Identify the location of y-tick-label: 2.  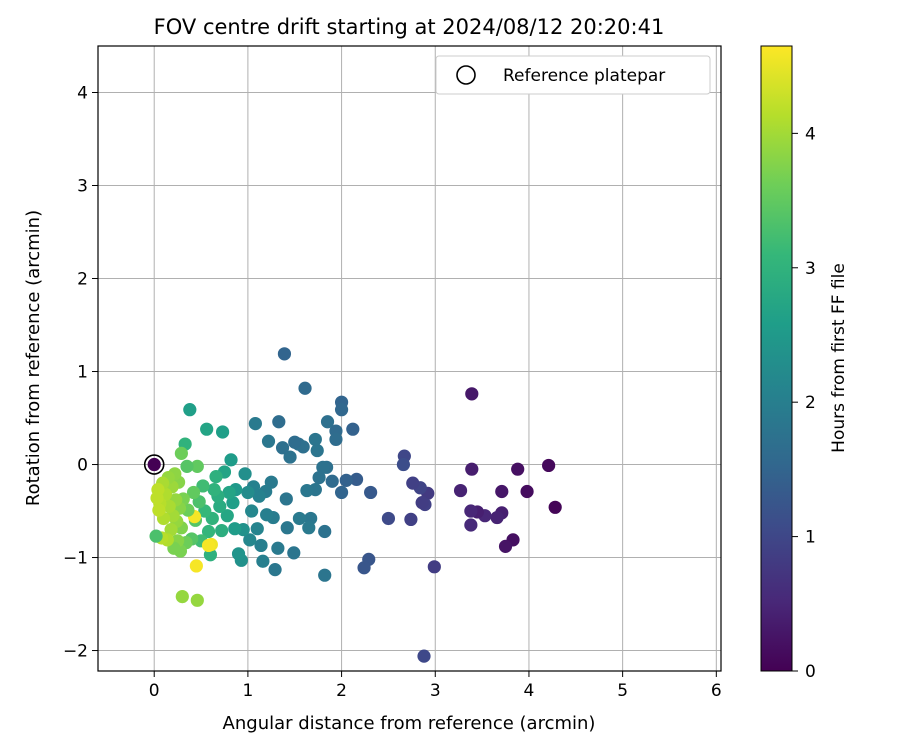
(82, 280).